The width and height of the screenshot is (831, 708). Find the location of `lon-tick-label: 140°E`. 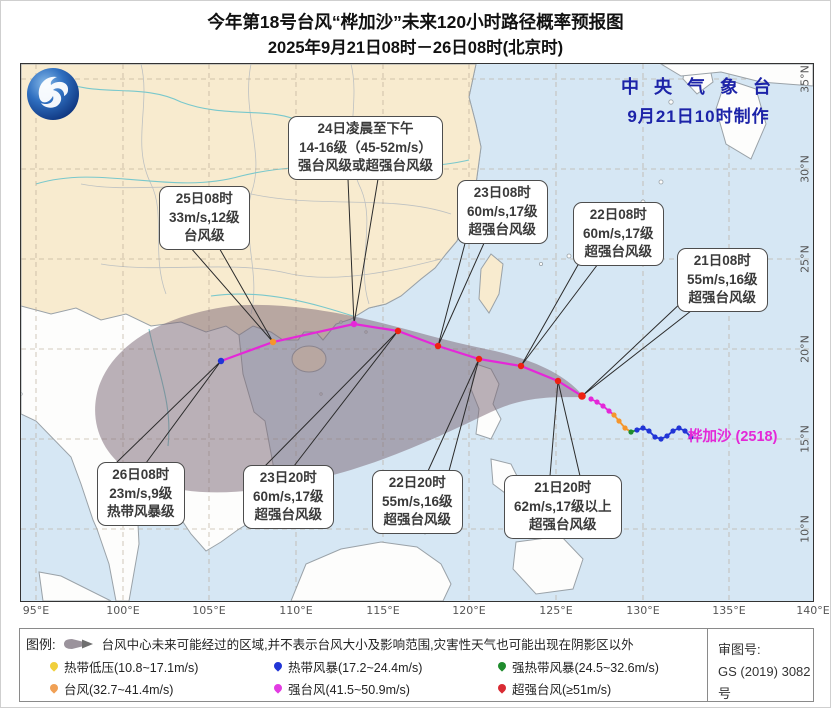

lon-tick-label: 140°E is located at coordinates (813, 610).